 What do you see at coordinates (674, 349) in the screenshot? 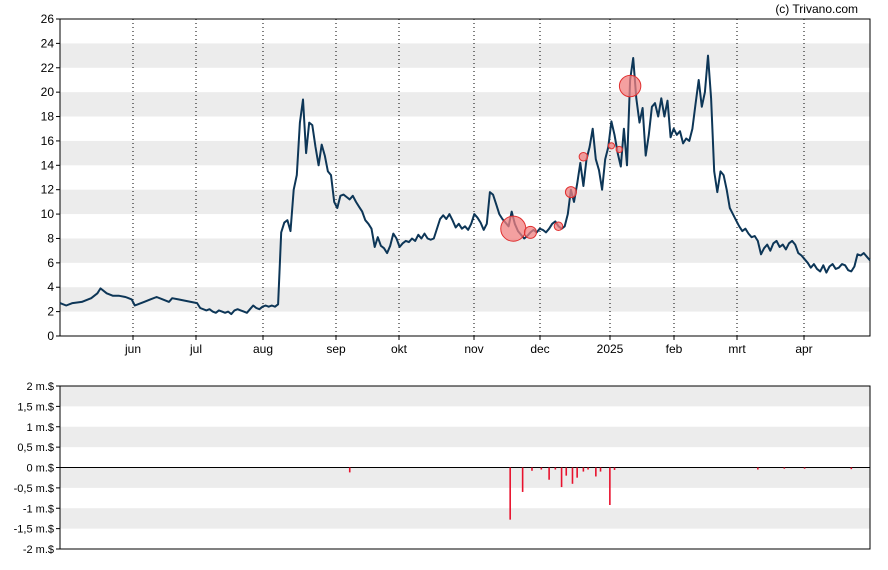
I see `price-x-tick-label: feb` at bounding box center [674, 349].